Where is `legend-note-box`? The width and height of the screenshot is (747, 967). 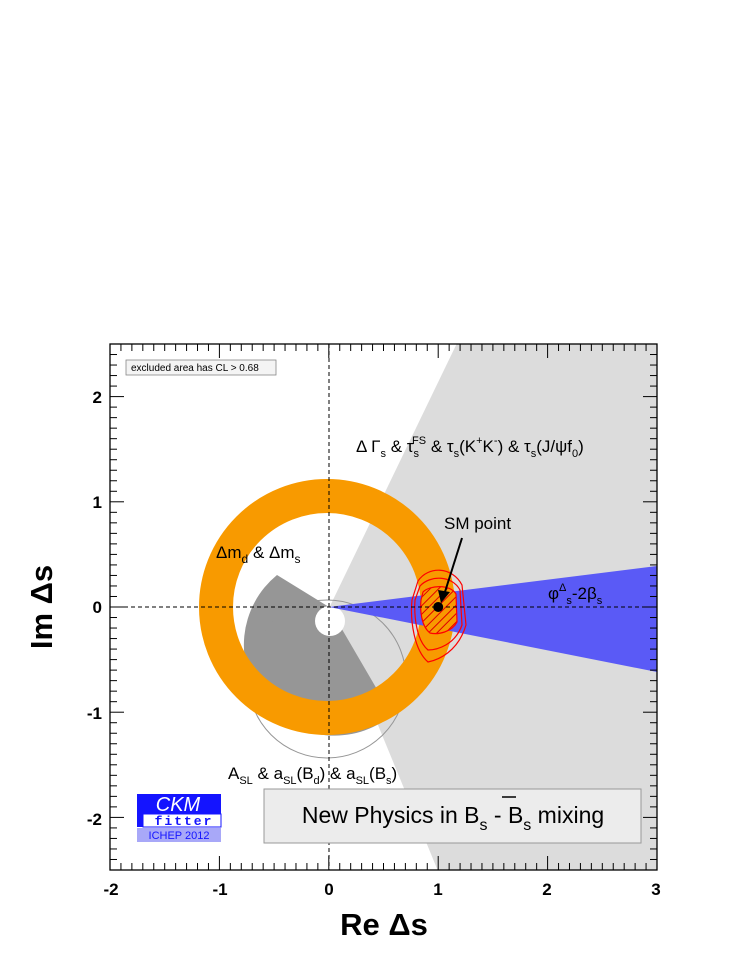 legend-note-box is located at coordinates (201, 367).